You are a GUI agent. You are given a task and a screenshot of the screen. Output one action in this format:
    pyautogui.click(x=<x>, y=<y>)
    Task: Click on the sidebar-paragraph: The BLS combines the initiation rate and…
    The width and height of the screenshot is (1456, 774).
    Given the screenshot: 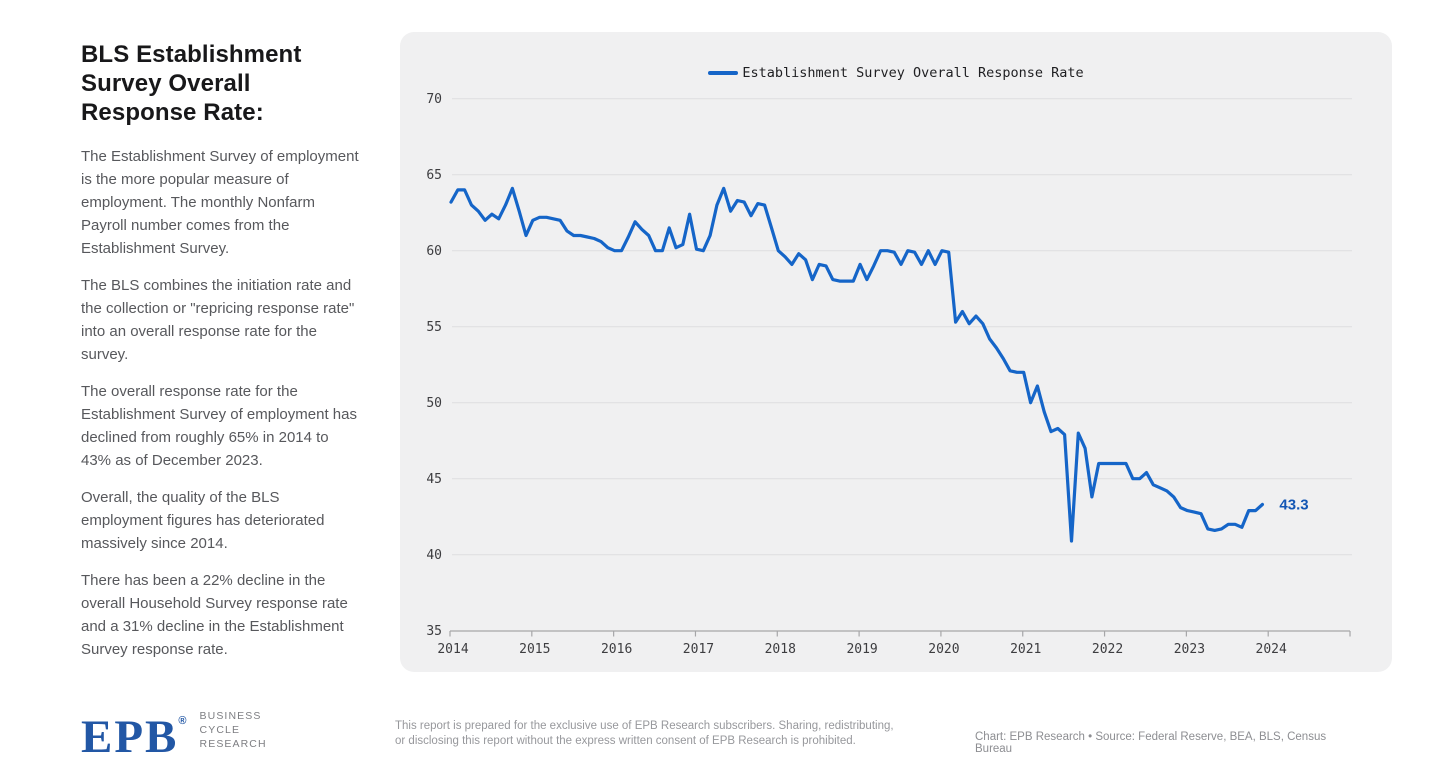 What is the action you would take?
    pyautogui.click(x=218, y=320)
    